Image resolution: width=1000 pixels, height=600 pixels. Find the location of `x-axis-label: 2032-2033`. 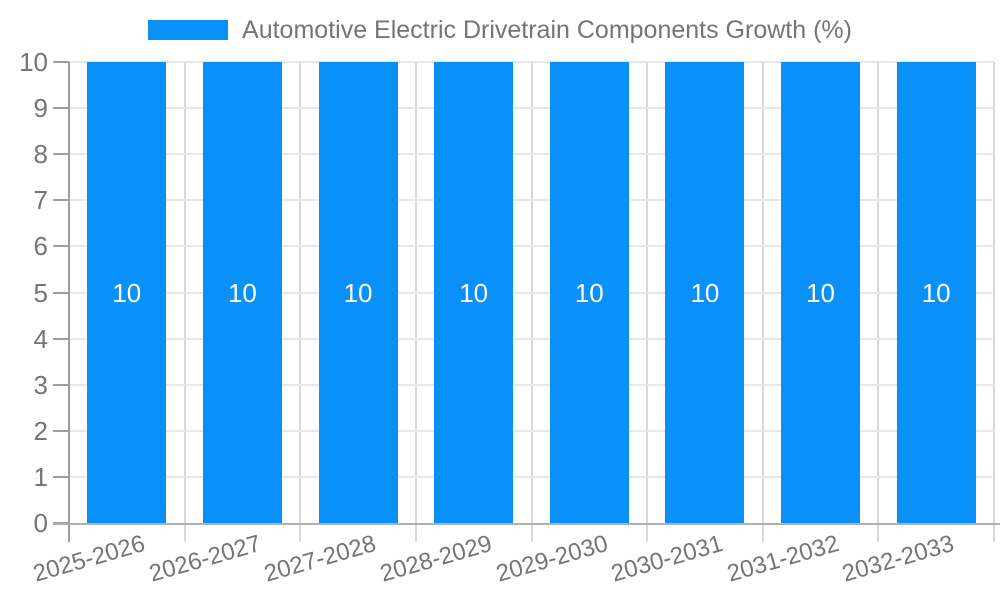

x-axis-label: 2032-2033 is located at coordinates (898, 559).